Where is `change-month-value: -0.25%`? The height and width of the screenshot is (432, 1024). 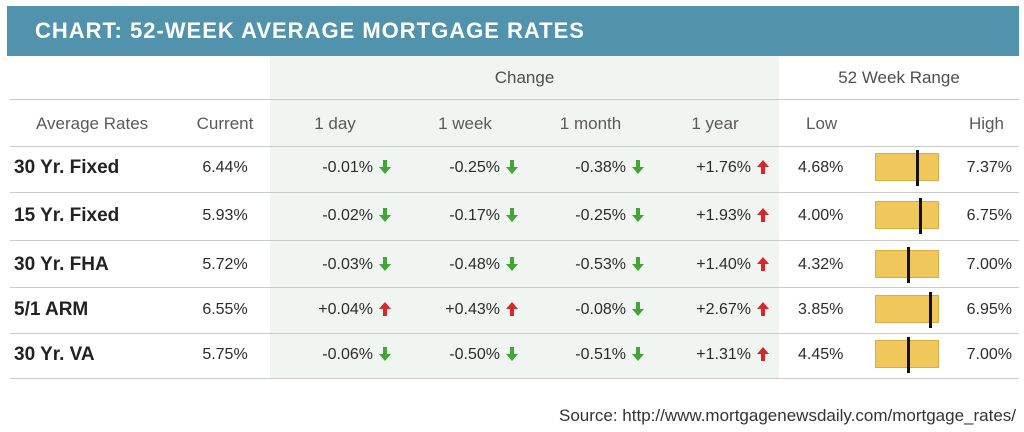 change-month-value: -0.25% is located at coordinates (600, 215).